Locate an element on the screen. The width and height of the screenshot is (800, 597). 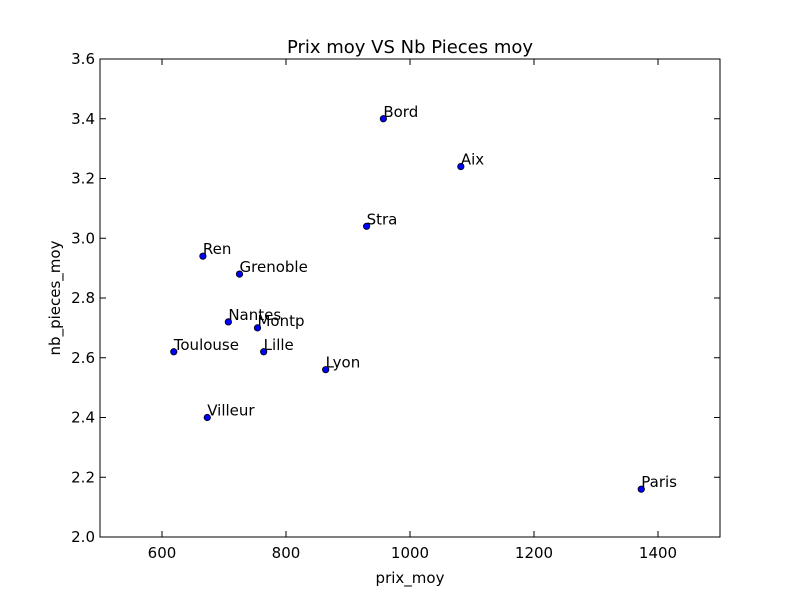
point-label: Grenoble is located at coordinates (274, 267).